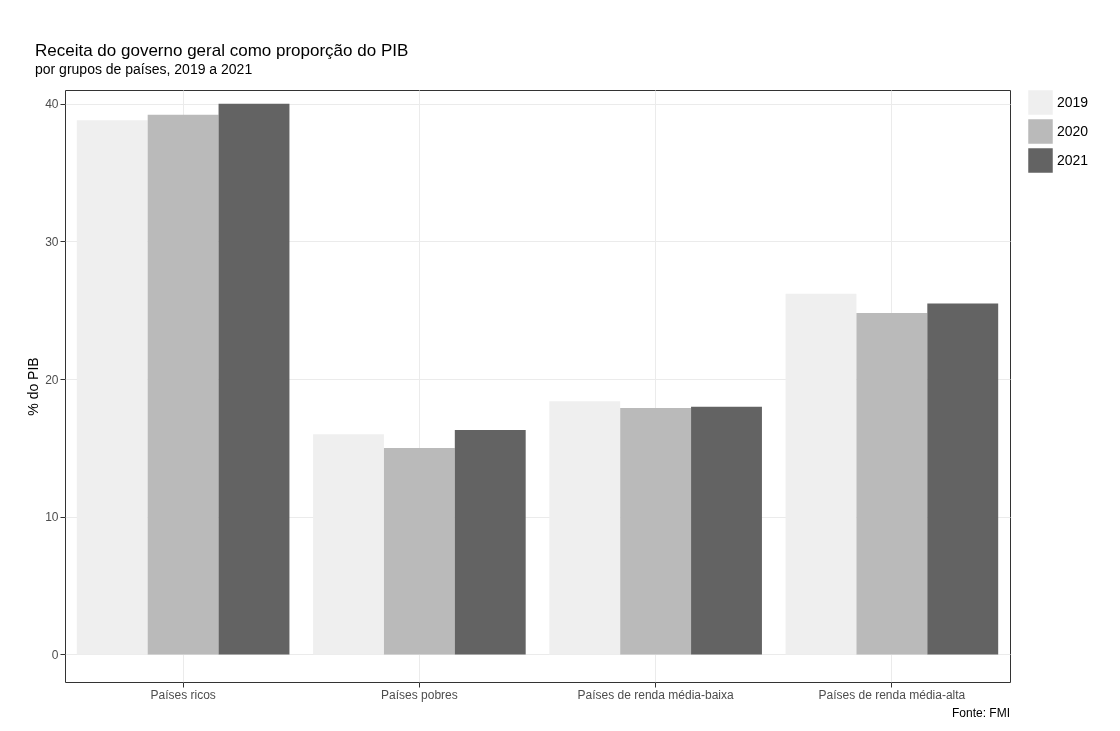  Describe the element at coordinates (33, 386) in the screenshot. I see `y-axis-title: % do PIB` at that location.